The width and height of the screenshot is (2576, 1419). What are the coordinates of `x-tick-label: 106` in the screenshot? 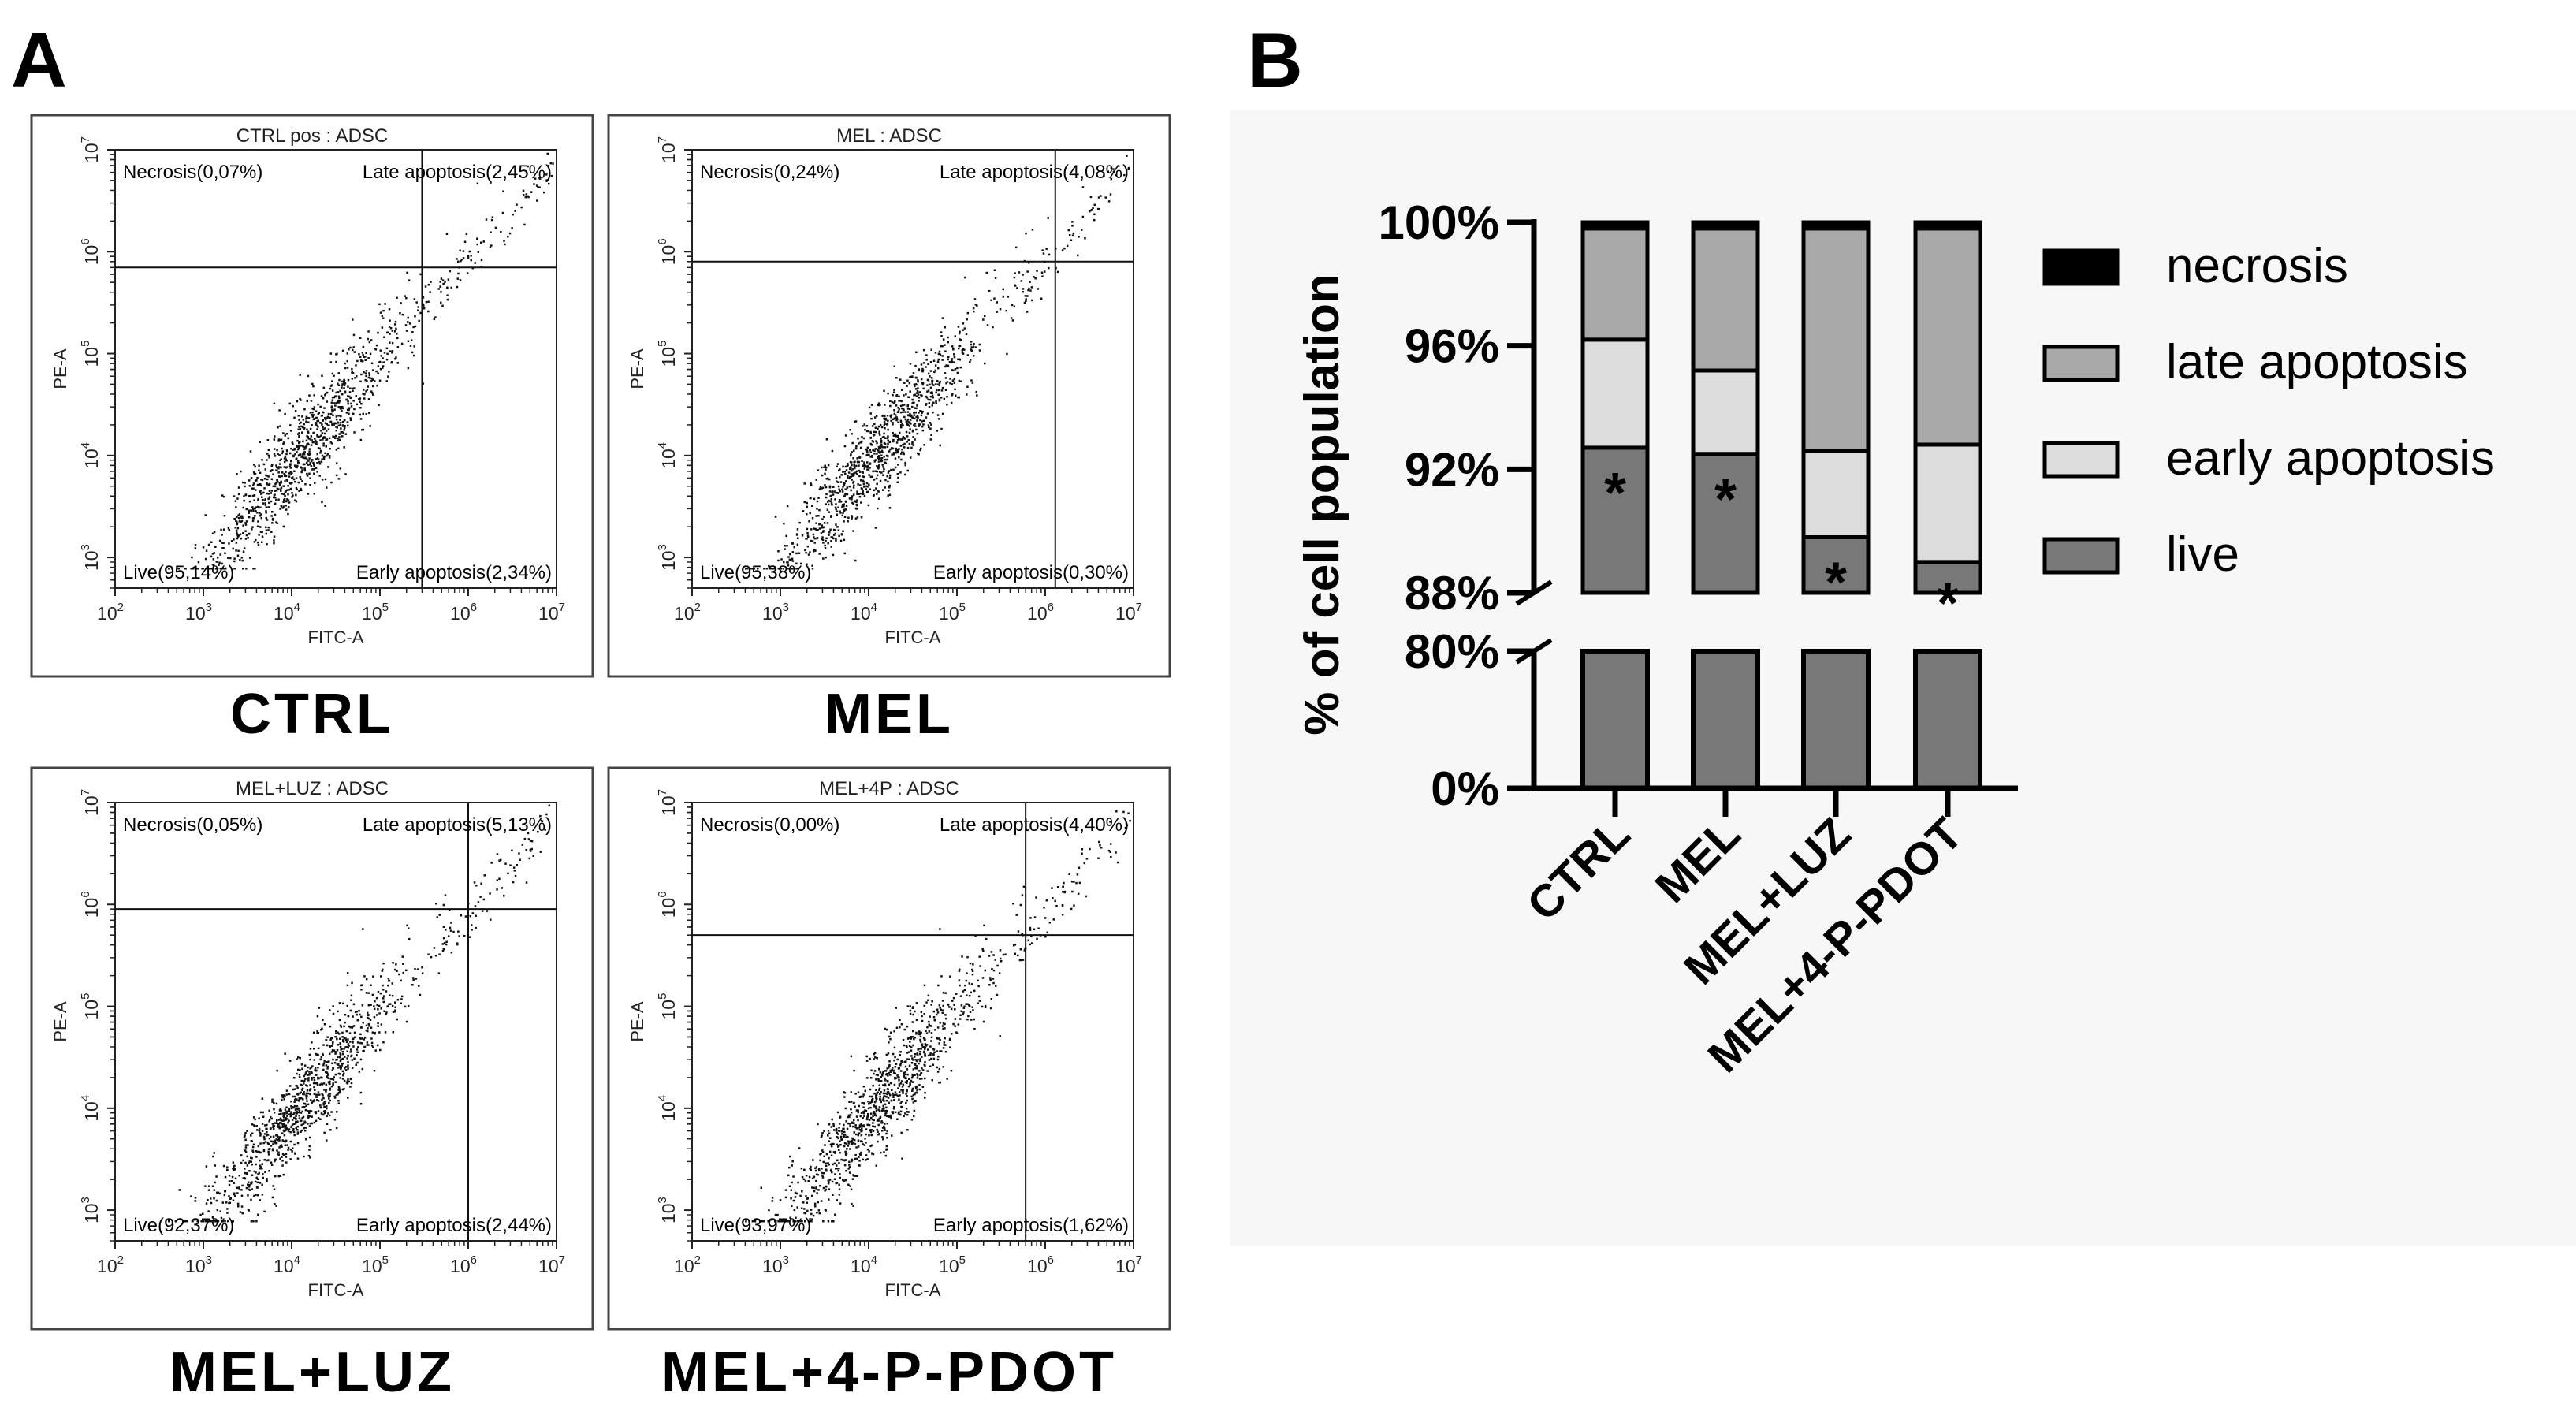 It's located at (463, 1264).